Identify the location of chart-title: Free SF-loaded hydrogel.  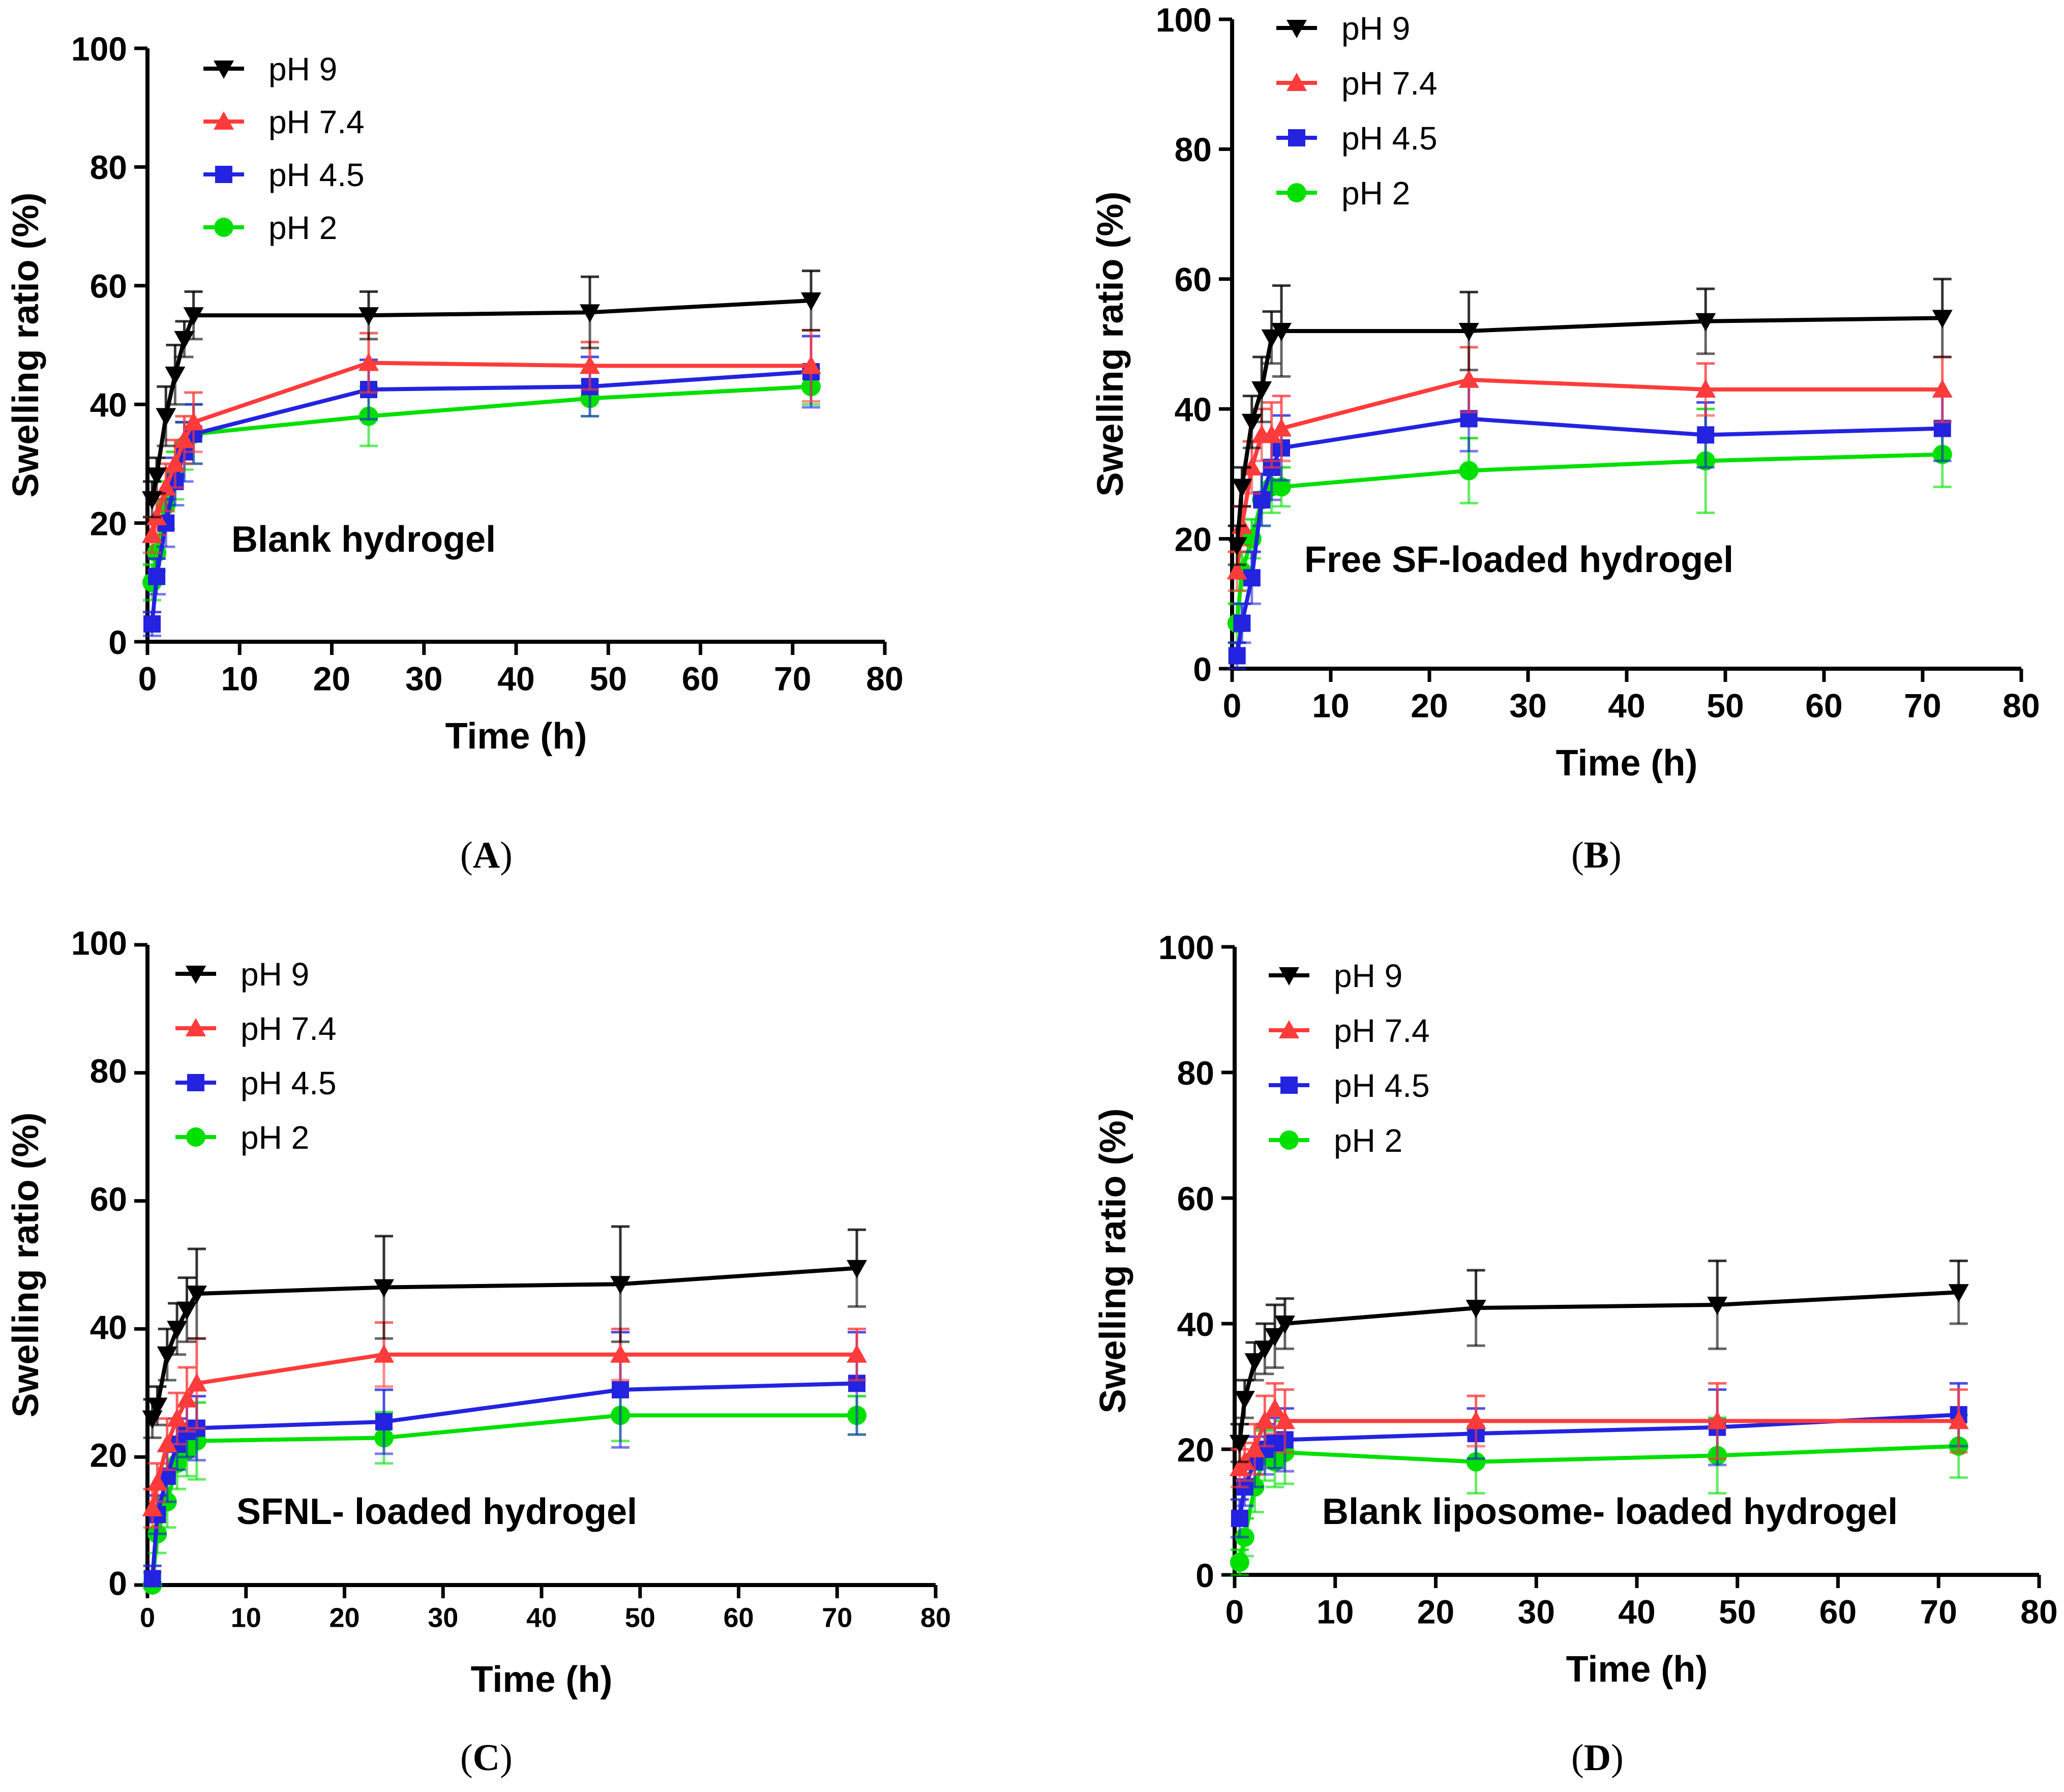
(1519, 560).